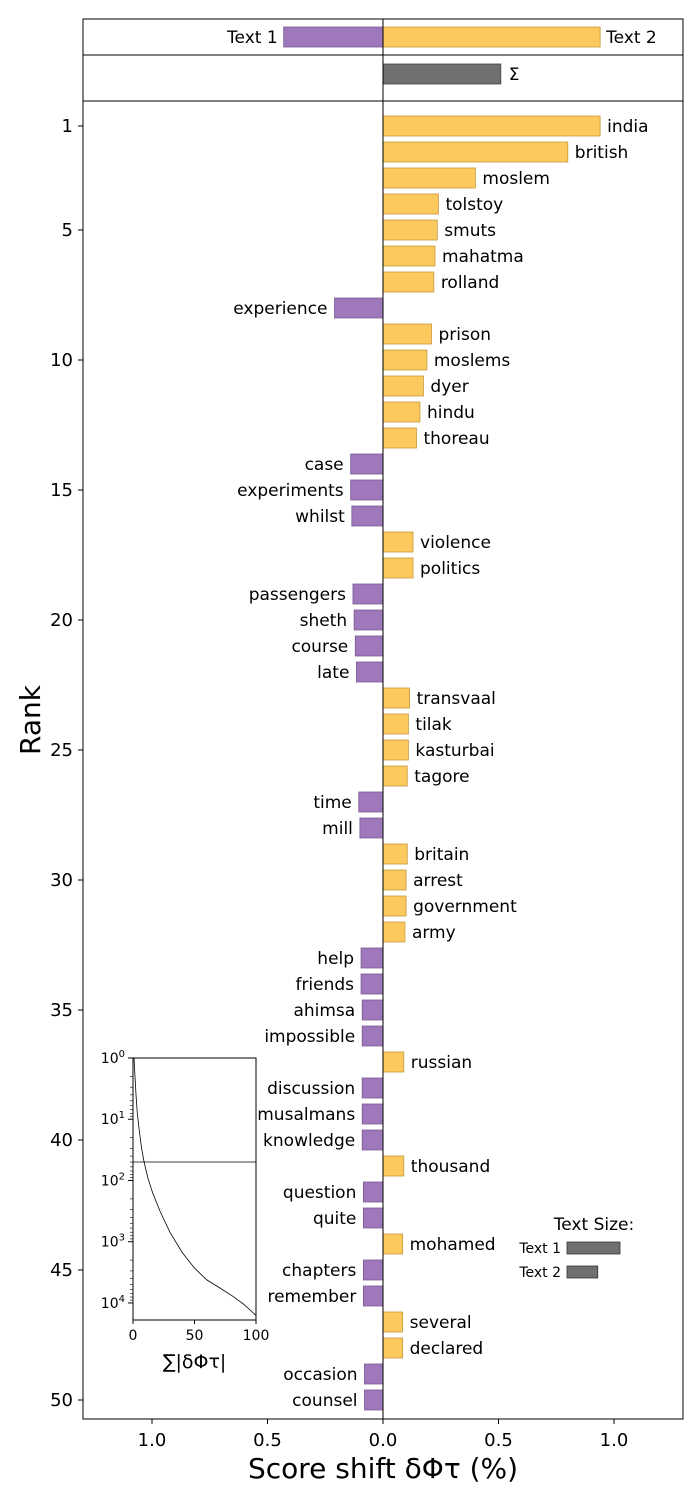 The image size is (700, 1500). Describe the element at coordinates (309, 1141) in the screenshot. I see `word-label-knowledge: knowledge` at that location.